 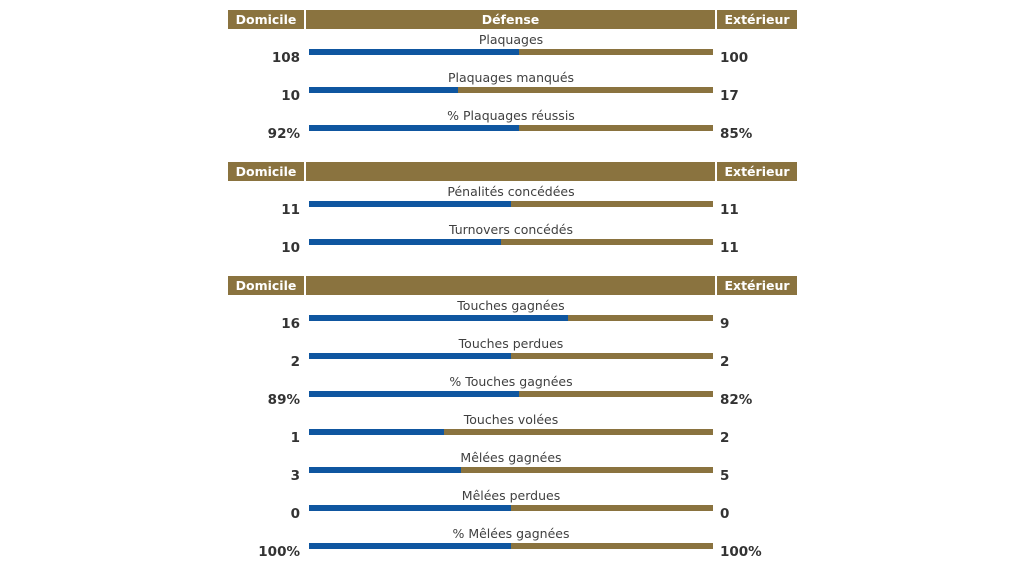 What do you see at coordinates (510, 229) in the screenshot?
I see `stat-label: Turnovers concédés` at bounding box center [510, 229].